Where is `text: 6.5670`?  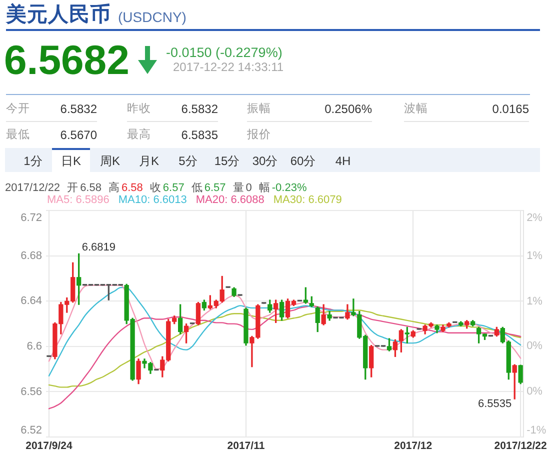 text: 6.5670 is located at coordinates (78, 135).